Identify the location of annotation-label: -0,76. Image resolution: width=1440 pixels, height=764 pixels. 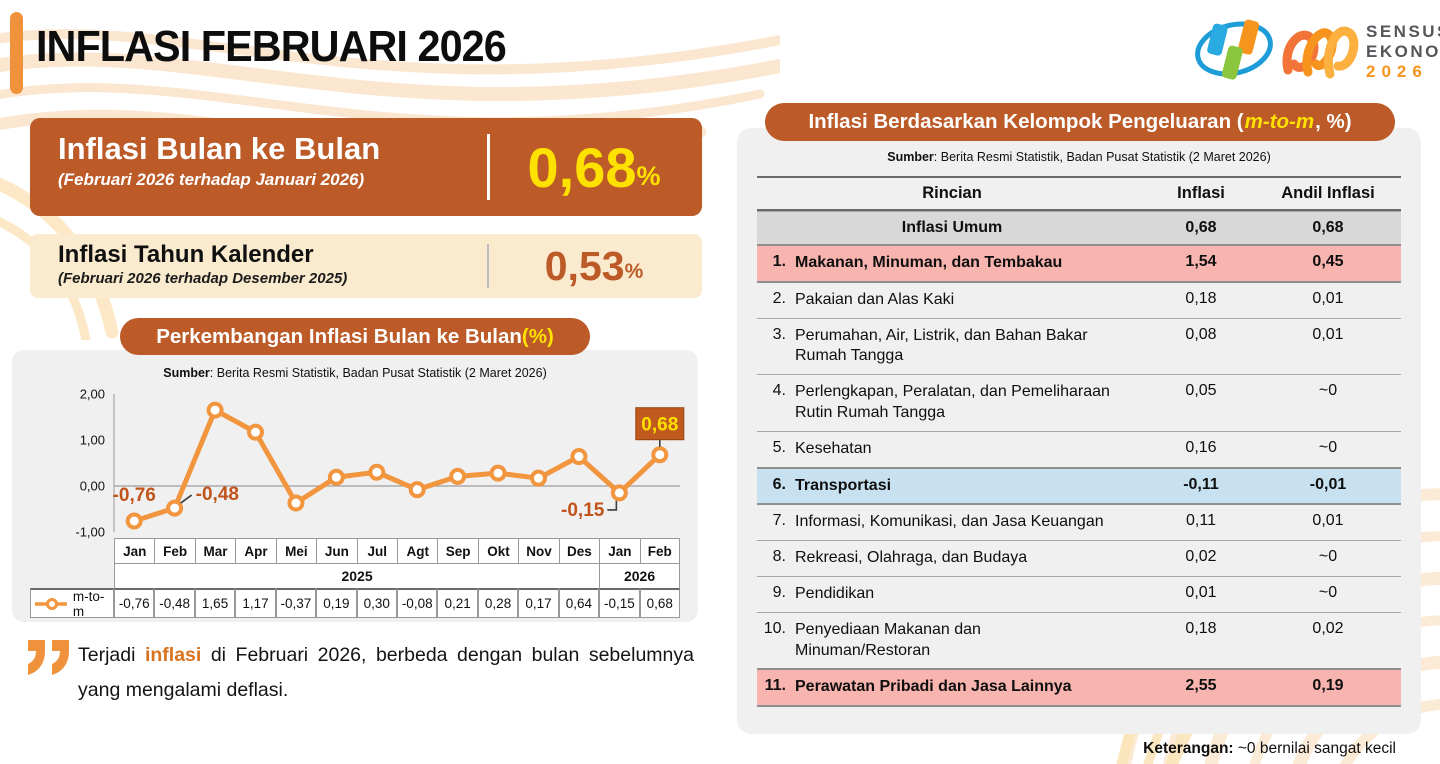
(134, 495).